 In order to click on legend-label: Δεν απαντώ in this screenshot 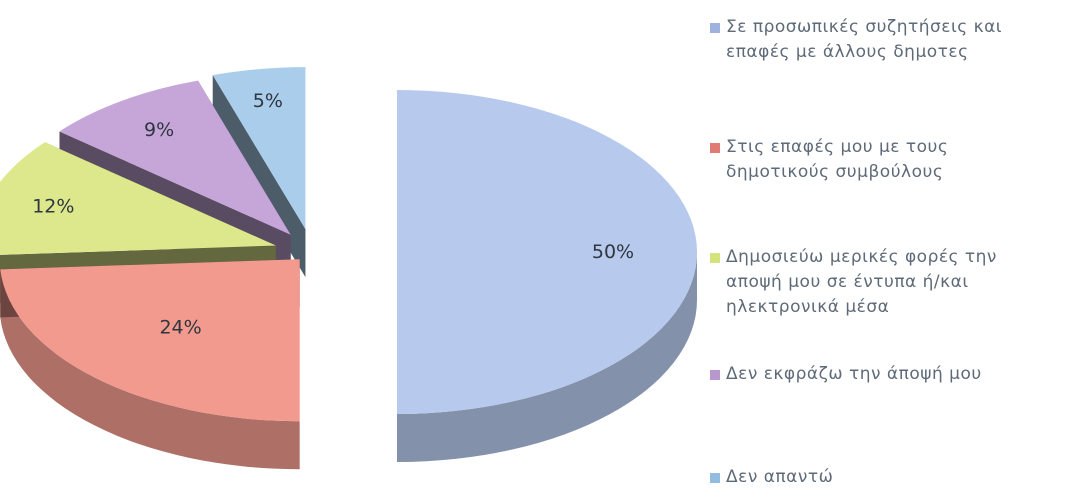, I will do `click(780, 477)`.